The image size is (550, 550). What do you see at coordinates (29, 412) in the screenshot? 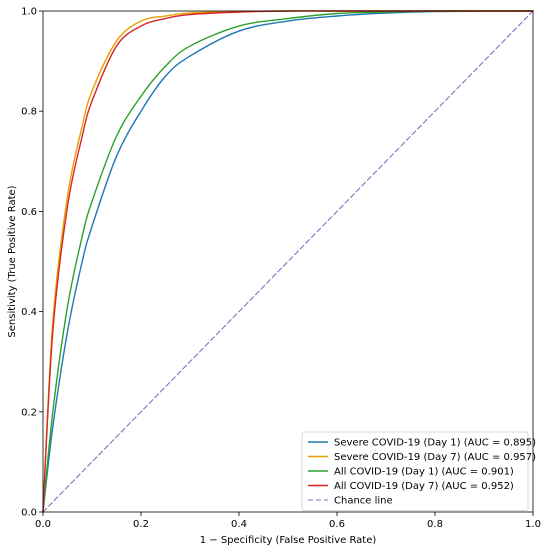
I see `y-tick-label: 0.2` at bounding box center [29, 412].